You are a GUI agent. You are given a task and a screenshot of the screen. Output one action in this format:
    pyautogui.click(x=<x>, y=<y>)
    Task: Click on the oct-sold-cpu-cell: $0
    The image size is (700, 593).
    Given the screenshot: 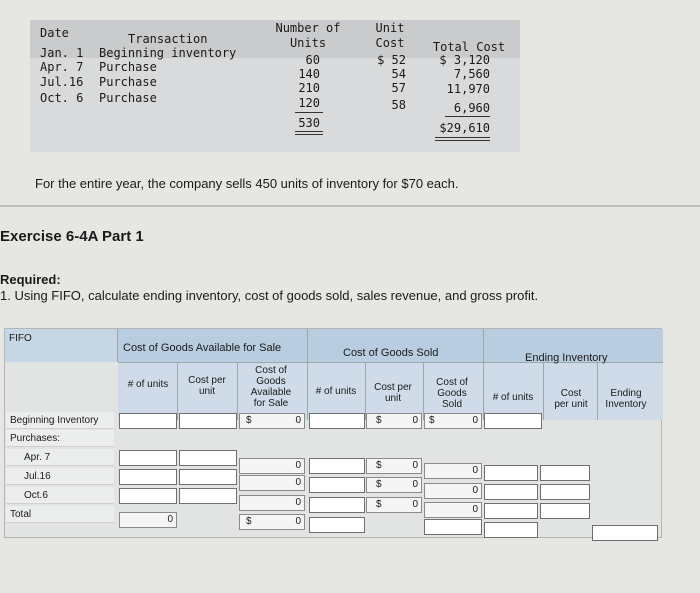 What is the action you would take?
    pyautogui.click(x=394, y=505)
    